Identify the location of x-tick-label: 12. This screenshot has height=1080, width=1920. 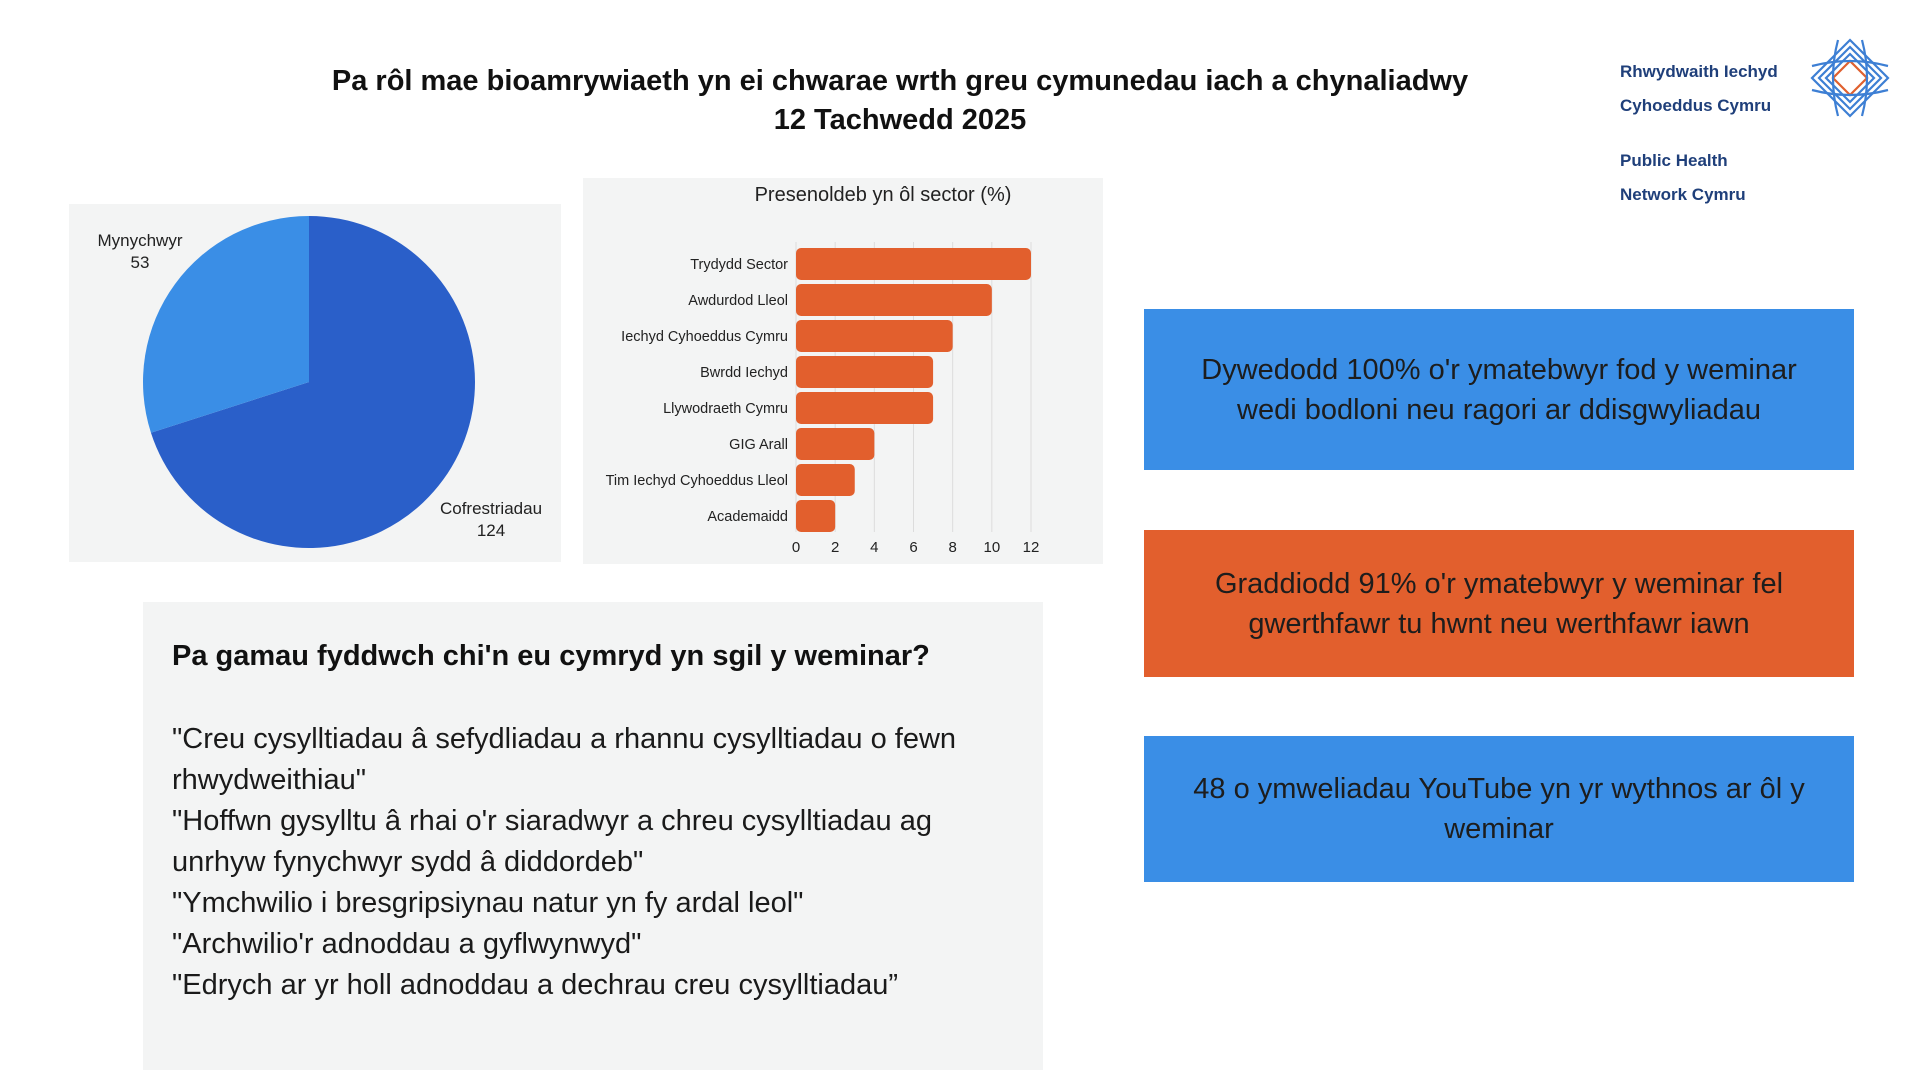
(1031, 547).